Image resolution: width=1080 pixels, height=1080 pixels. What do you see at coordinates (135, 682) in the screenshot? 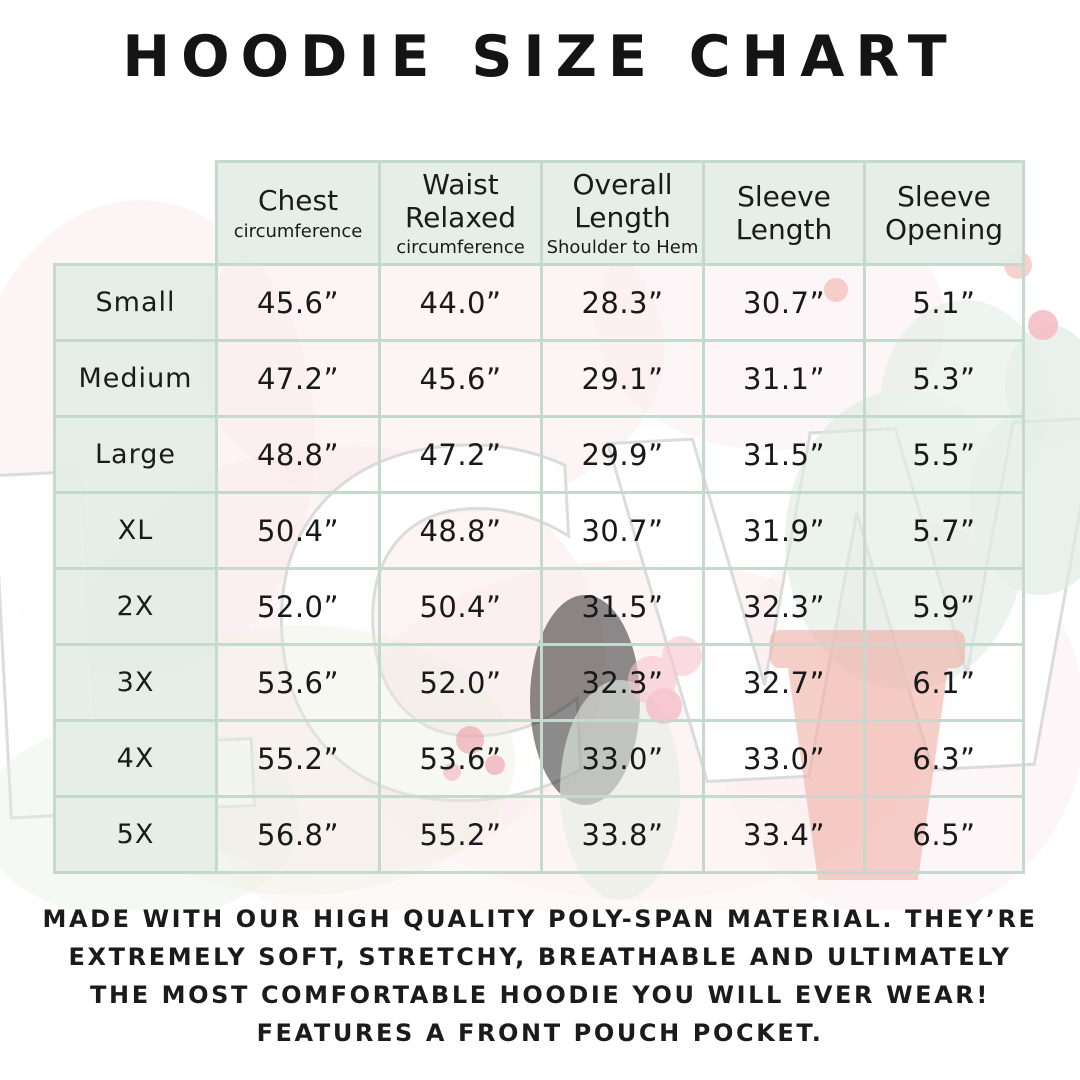
I see `size-label: 3X` at bounding box center [135, 682].